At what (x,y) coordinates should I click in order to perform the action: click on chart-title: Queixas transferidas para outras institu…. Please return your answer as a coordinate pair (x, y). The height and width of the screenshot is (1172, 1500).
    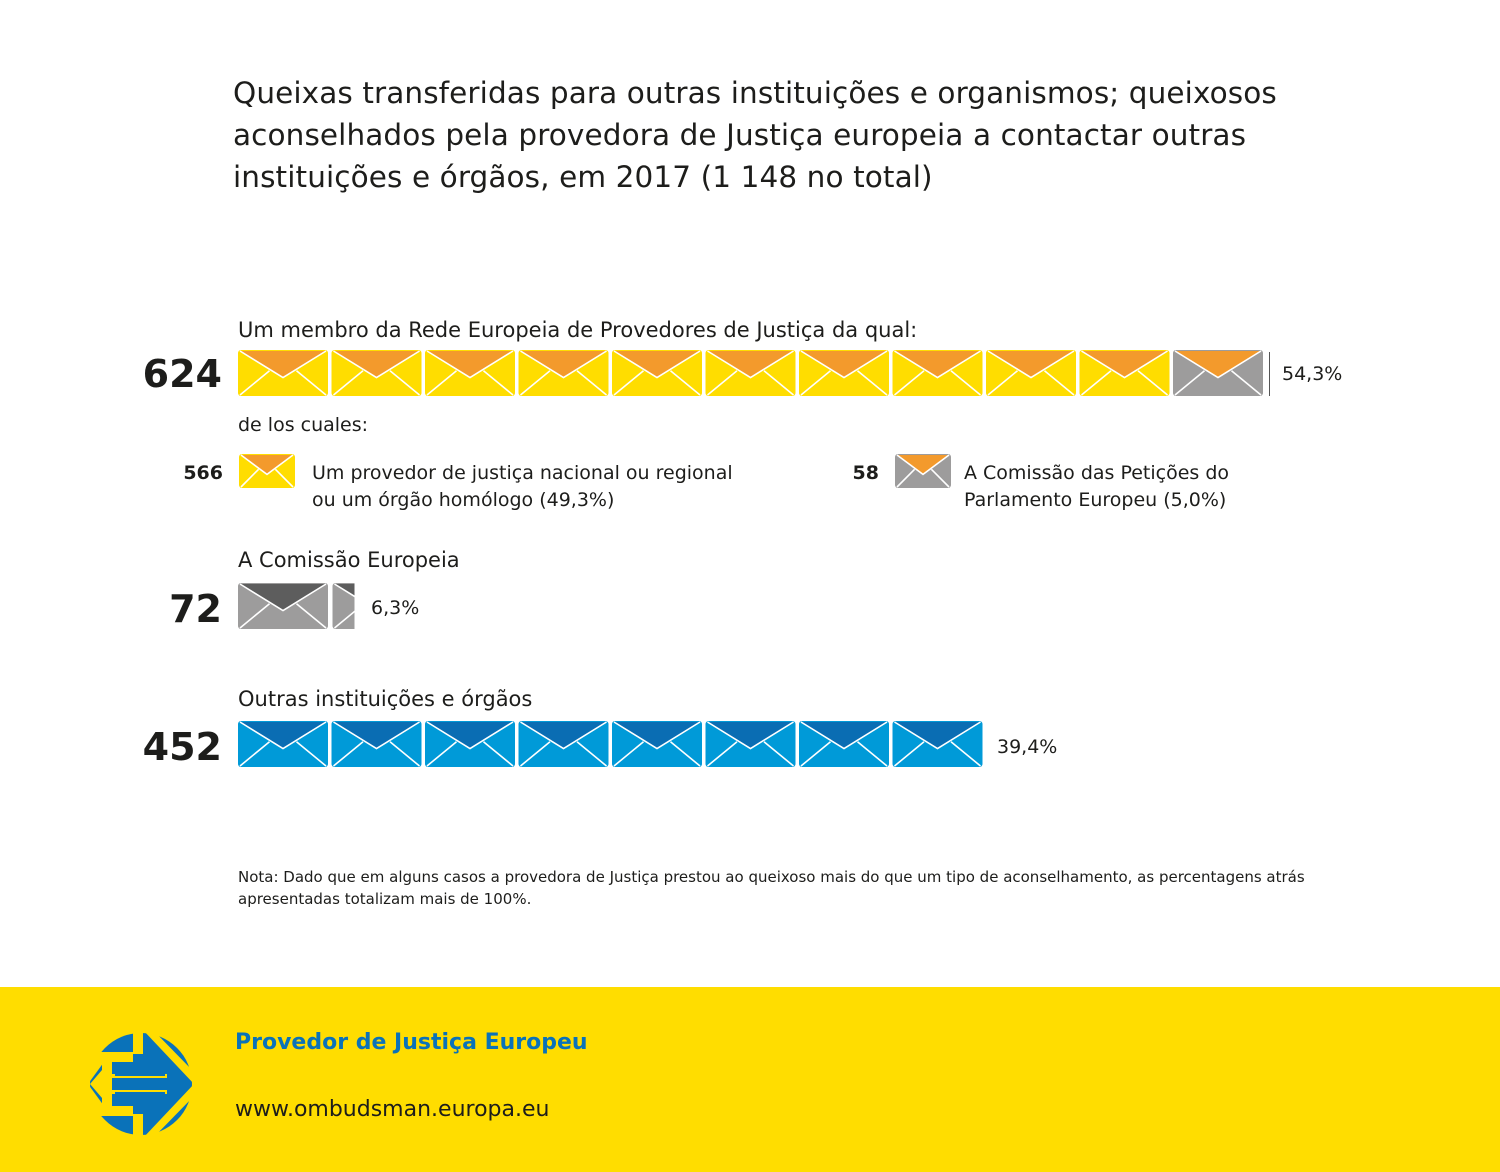
    Looking at the image, I should click on (755, 135).